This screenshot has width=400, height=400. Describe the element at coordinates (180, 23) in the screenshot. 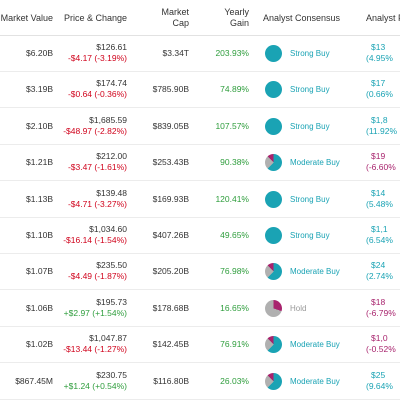

I see `header-market-cap-line2: Cap` at that location.